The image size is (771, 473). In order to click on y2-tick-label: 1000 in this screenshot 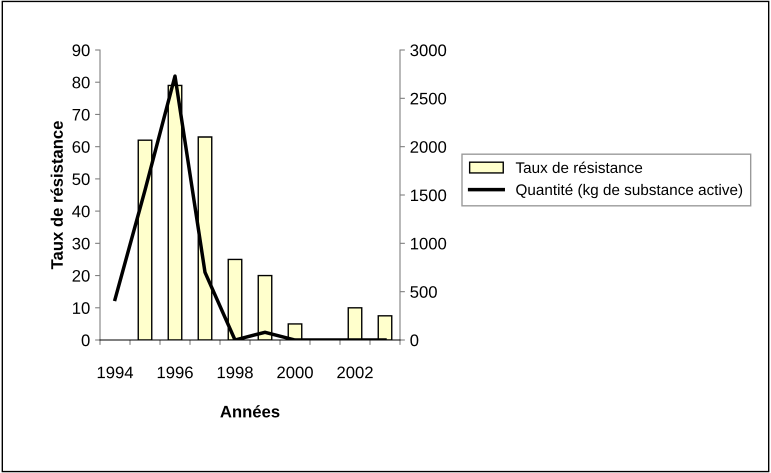, I will do `click(428, 244)`.